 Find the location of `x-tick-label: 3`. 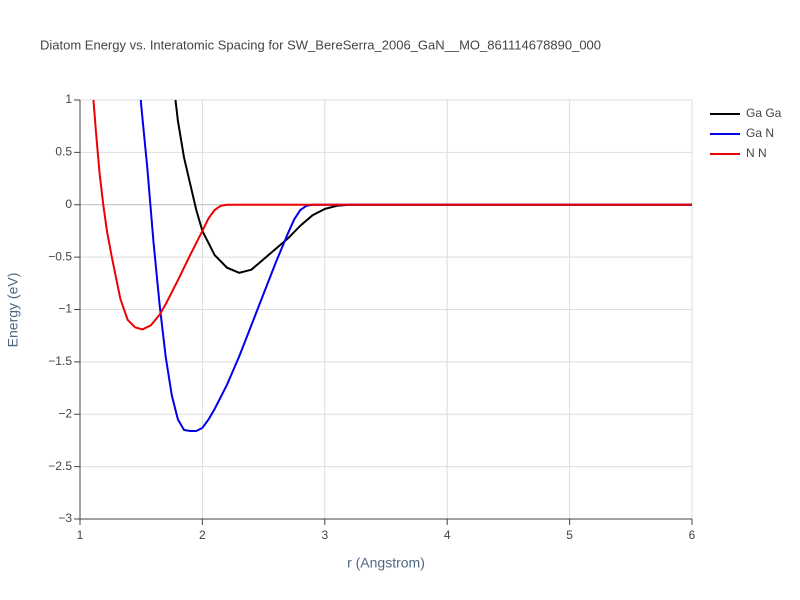

x-tick-label: 3 is located at coordinates (324, 535).